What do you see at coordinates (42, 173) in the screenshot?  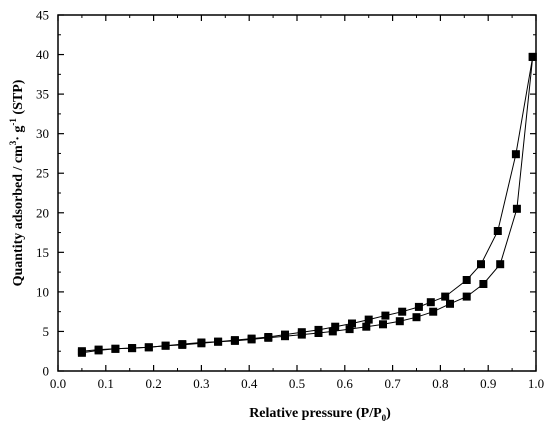 I see `y-tick-label: 25` at bounding box center [42, 173].